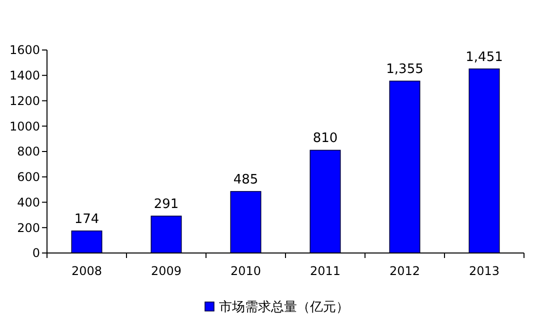  Describe the element at coordinates (246, 271) in the screenshot. I see `x-tick-label: 2010` at that location.